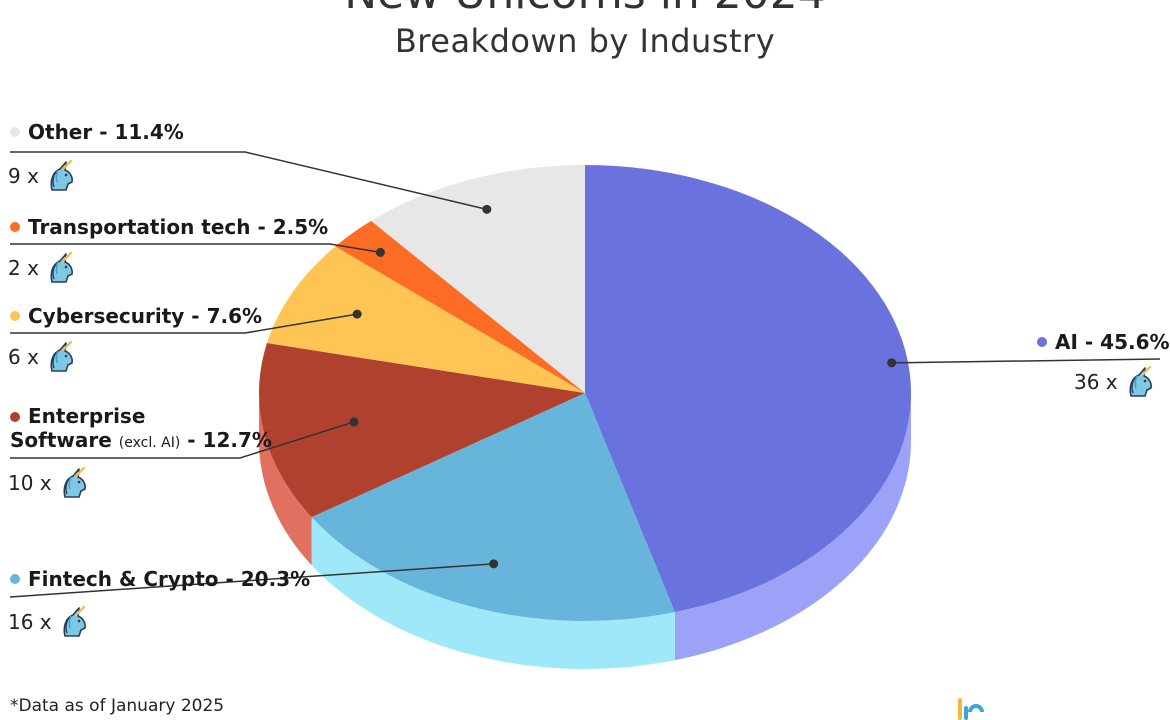  I want to click on legend-ai-label: AI - 45.6%, so click(1112, 342).